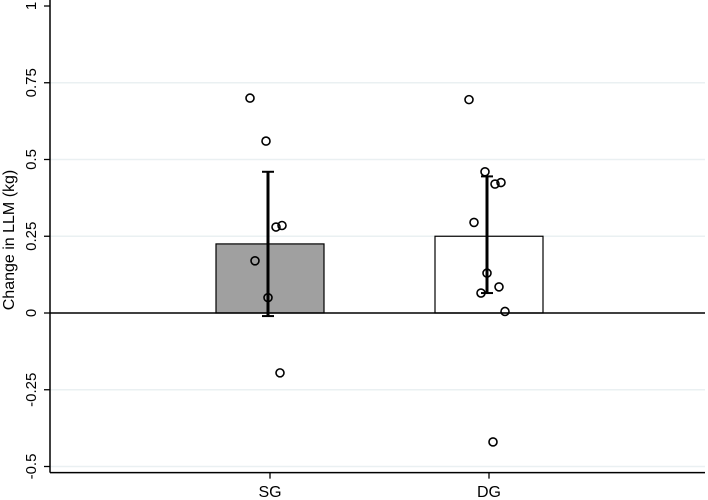 The width and height of the screenshot is (708, 500). What do you see at coordinates (31, 159) in the screenshot?
I see `y-tick-label: 0.5` at bounding box center [31, 159].